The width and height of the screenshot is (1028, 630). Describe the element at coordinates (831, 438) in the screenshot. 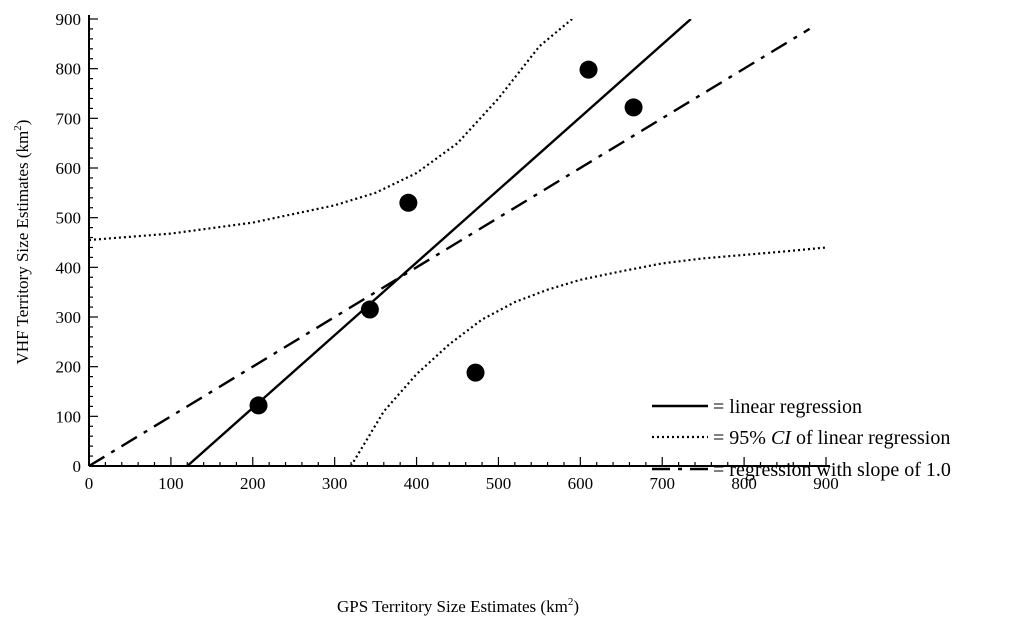

I see `legend-label-ci: = 95% CI of linear regression` at that location.